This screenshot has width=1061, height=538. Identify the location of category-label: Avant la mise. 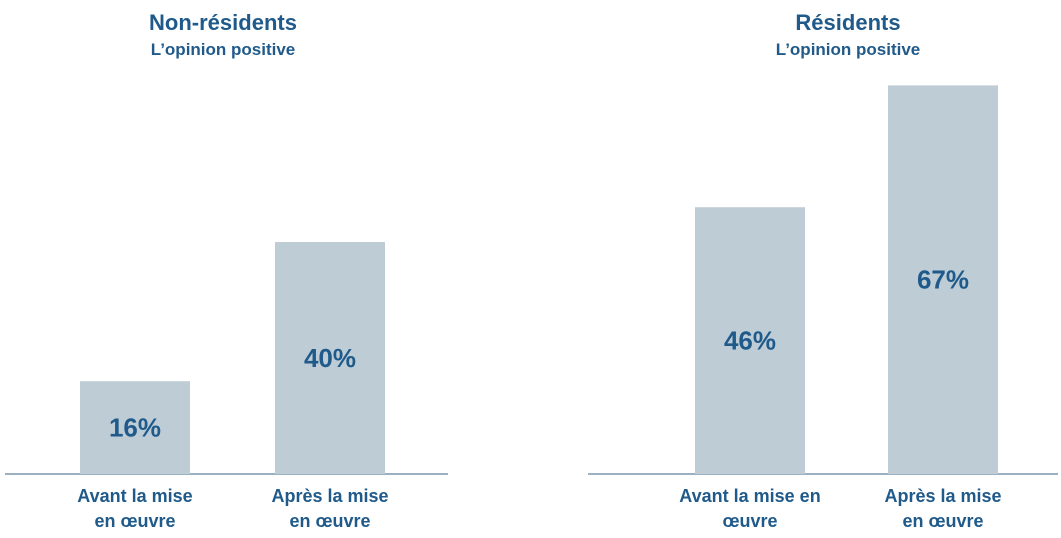
(134, 496).